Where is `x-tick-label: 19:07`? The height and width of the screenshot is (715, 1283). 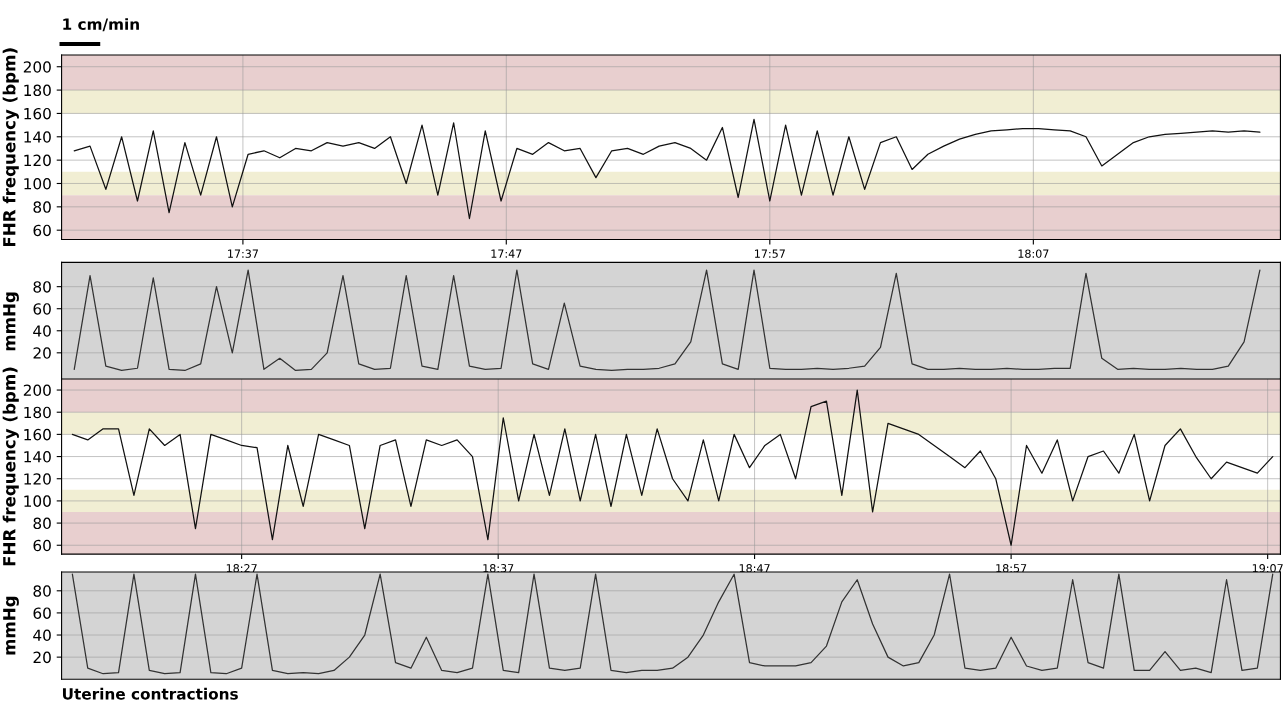
x-tick-label: 19:07 is located at coordinates (1267, 568).